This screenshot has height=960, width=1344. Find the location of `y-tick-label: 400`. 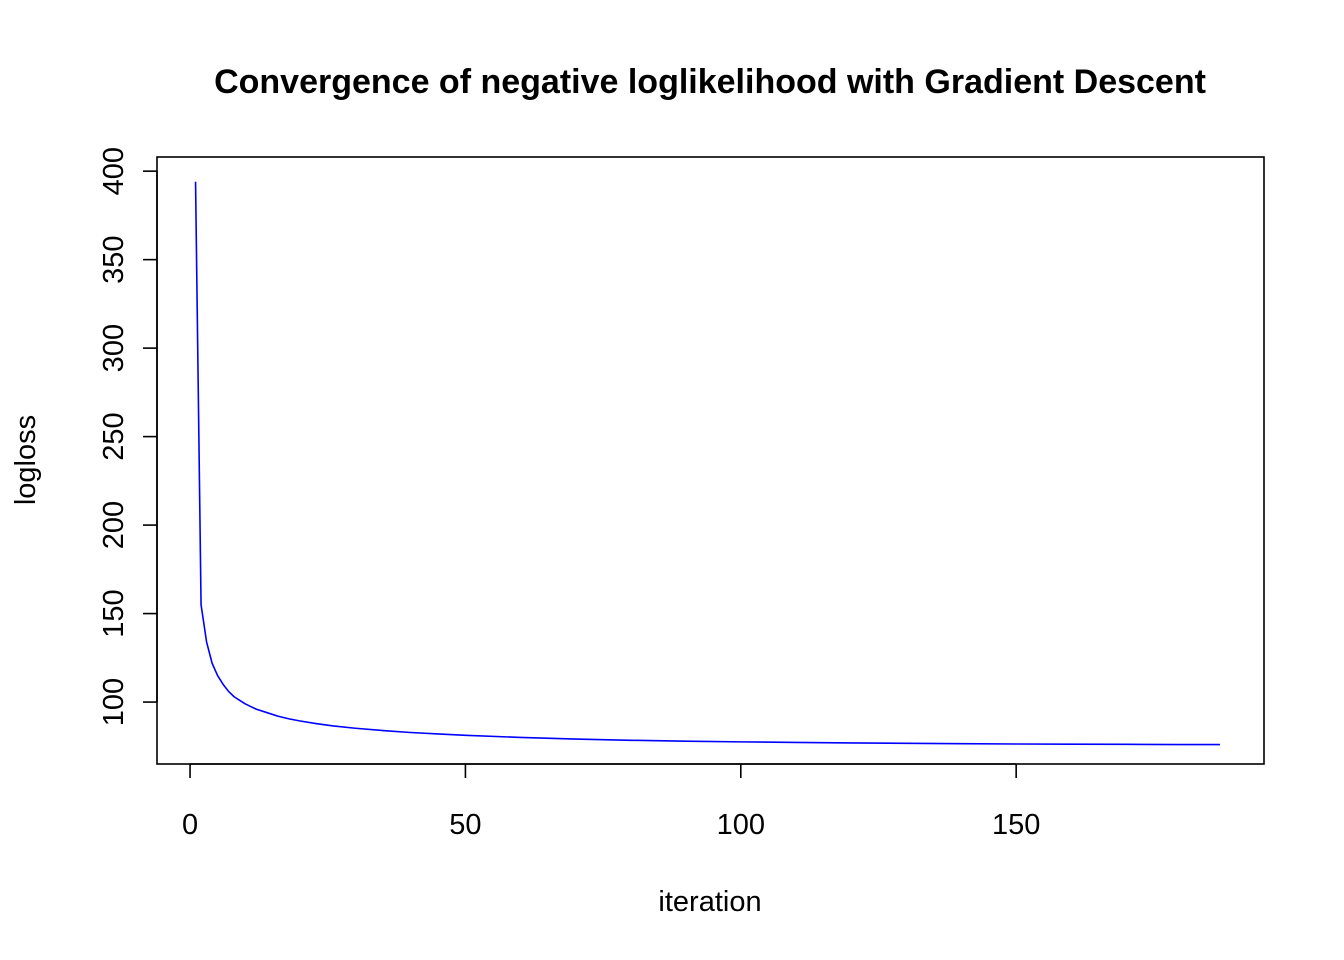

y-tick-label: 400 is located at coordinates (114, 171).